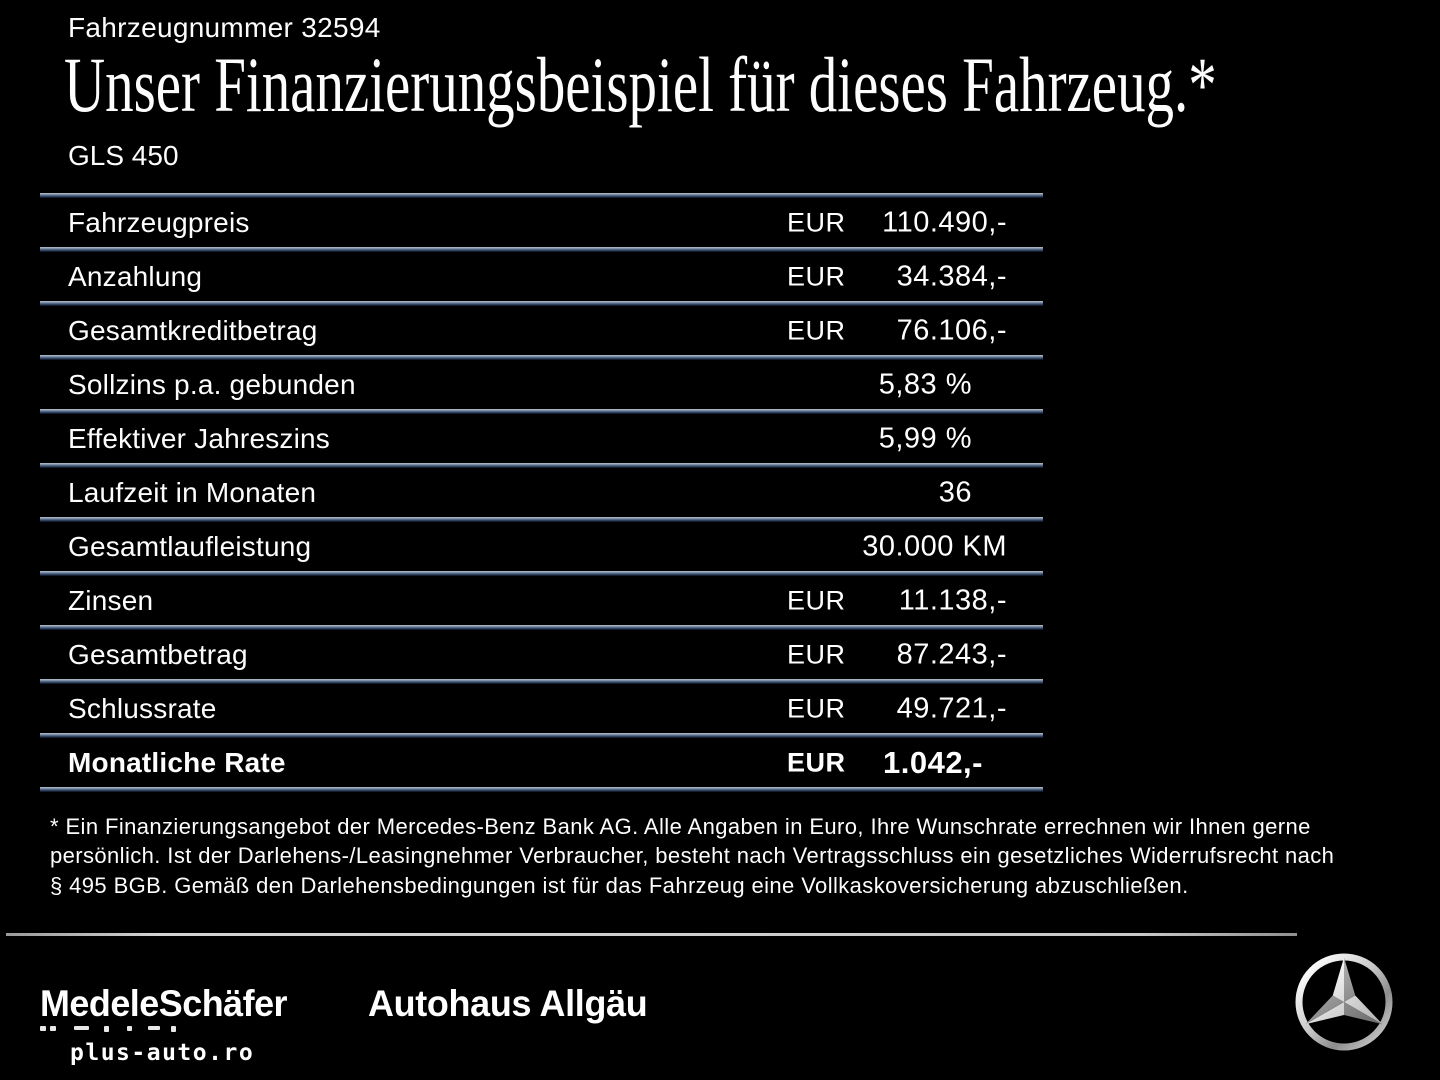 This screenshot has height=1080, width=1440. Describe the element at coordinates (925, 438) in the screenshot. I see `row-value: 5,99 %` at that location.